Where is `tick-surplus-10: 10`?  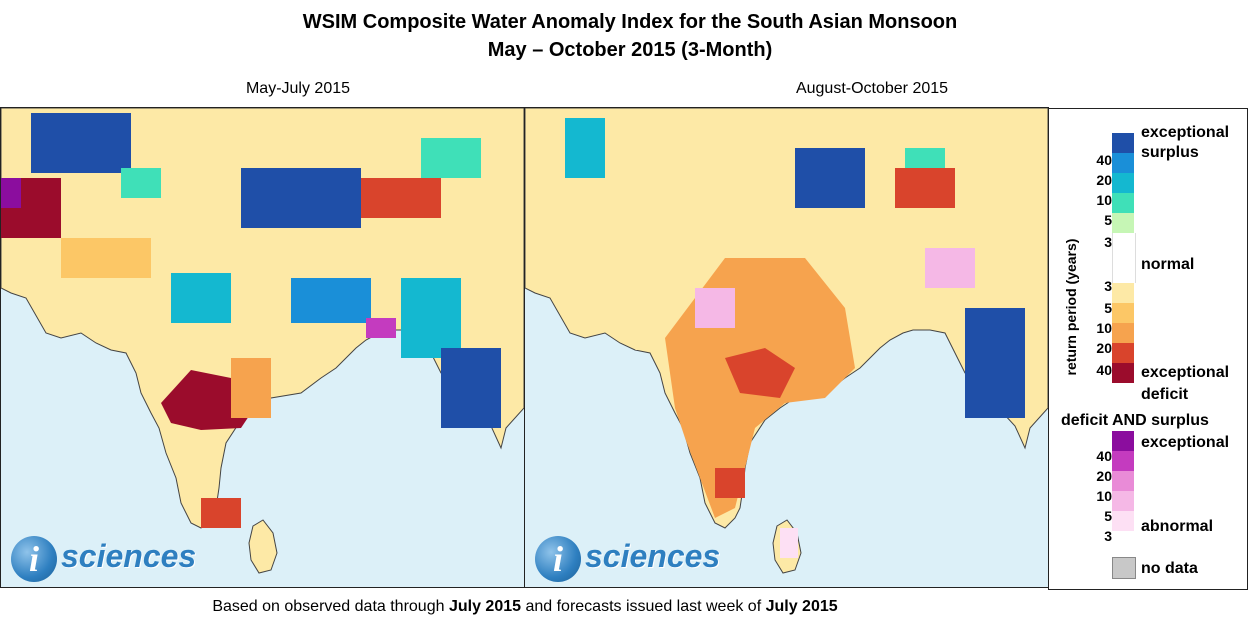 tick-surplus-10: 10 is located at coordinates (1104, 200).